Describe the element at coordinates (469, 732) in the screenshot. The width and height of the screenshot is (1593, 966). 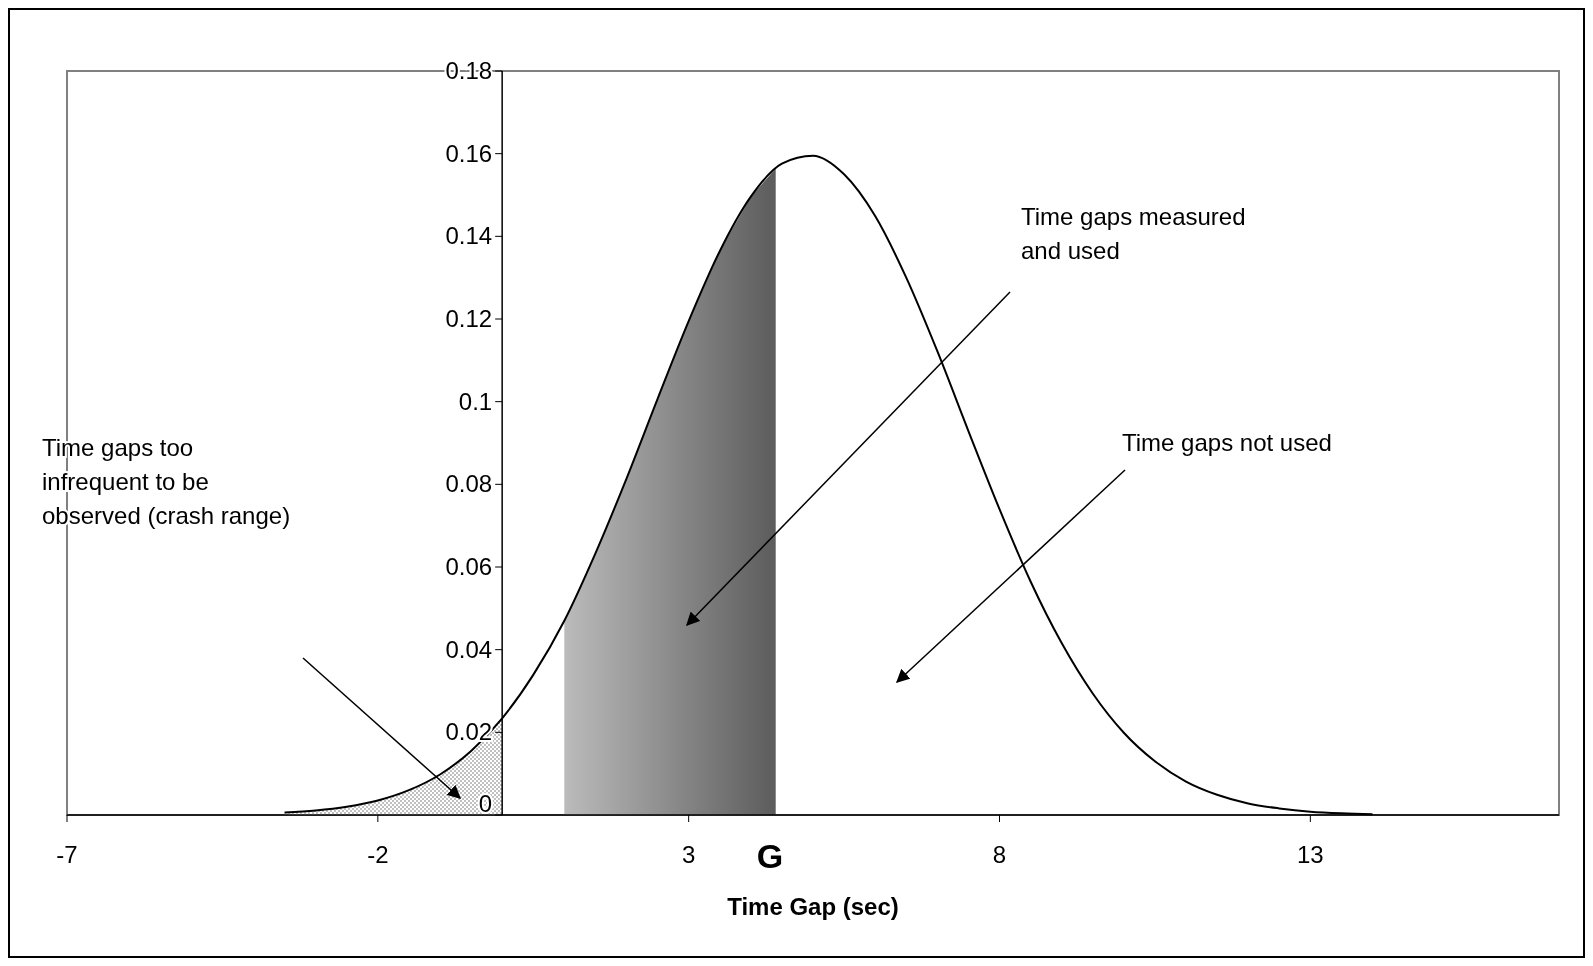
I see `y-tick-label: 0.02` at that location.